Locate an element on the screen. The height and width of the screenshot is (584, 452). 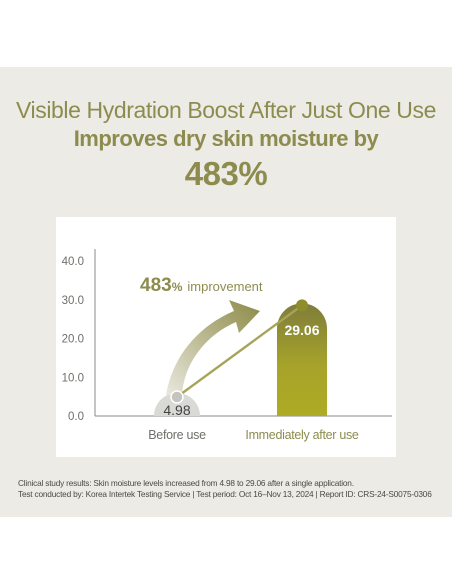
category-label: Before use is located at coordinates (177, 435).